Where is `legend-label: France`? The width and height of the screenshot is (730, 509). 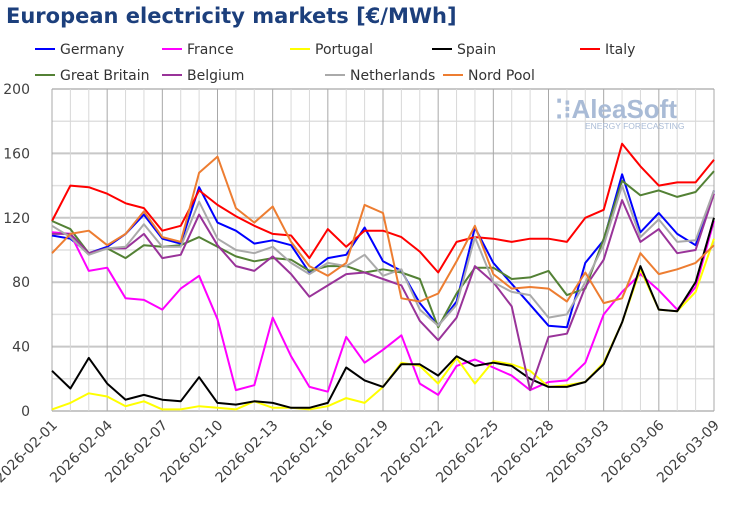 legend-label: France is located at coordinates (210, 50).